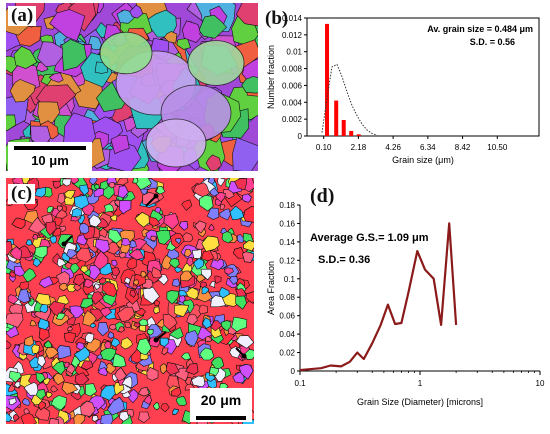  Describe the element at coordinates (292, 102) in the screenshot. I see `y-tick-label-b: 0.004` at that location.